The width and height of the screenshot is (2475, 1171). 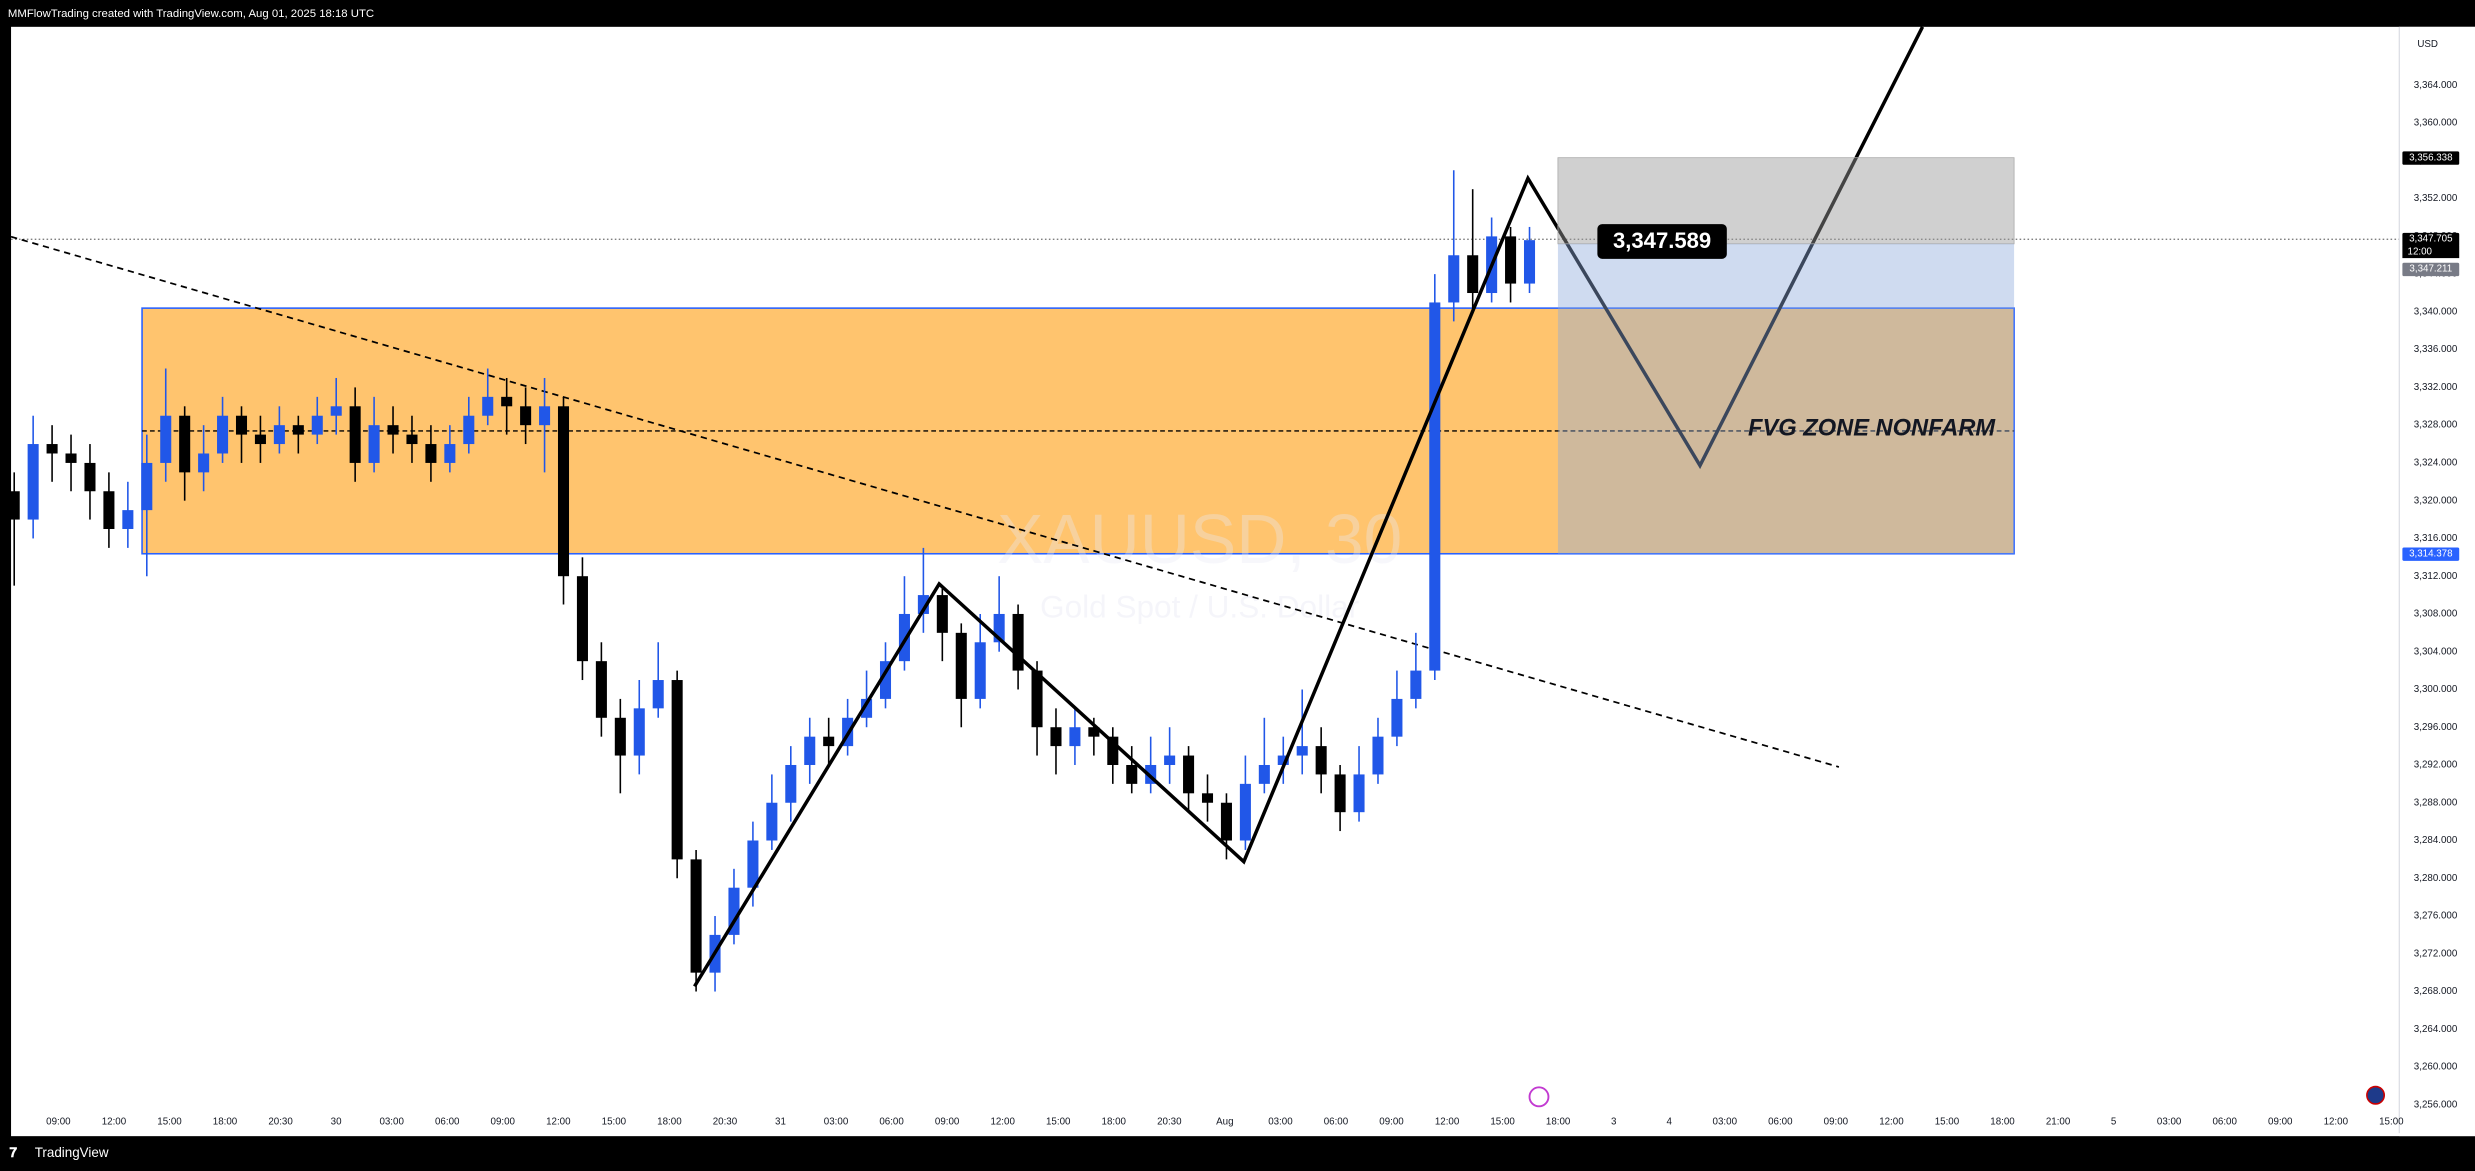 What do you see at coordinates (2436, 311) in the screenshot?
I see `y-tick-label: 3,340.000` at bounding box center [2436, 311].